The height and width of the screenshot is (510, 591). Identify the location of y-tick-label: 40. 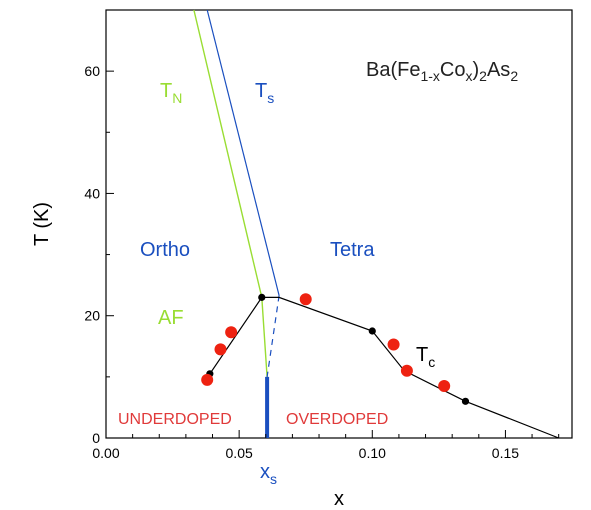
(92, 193).